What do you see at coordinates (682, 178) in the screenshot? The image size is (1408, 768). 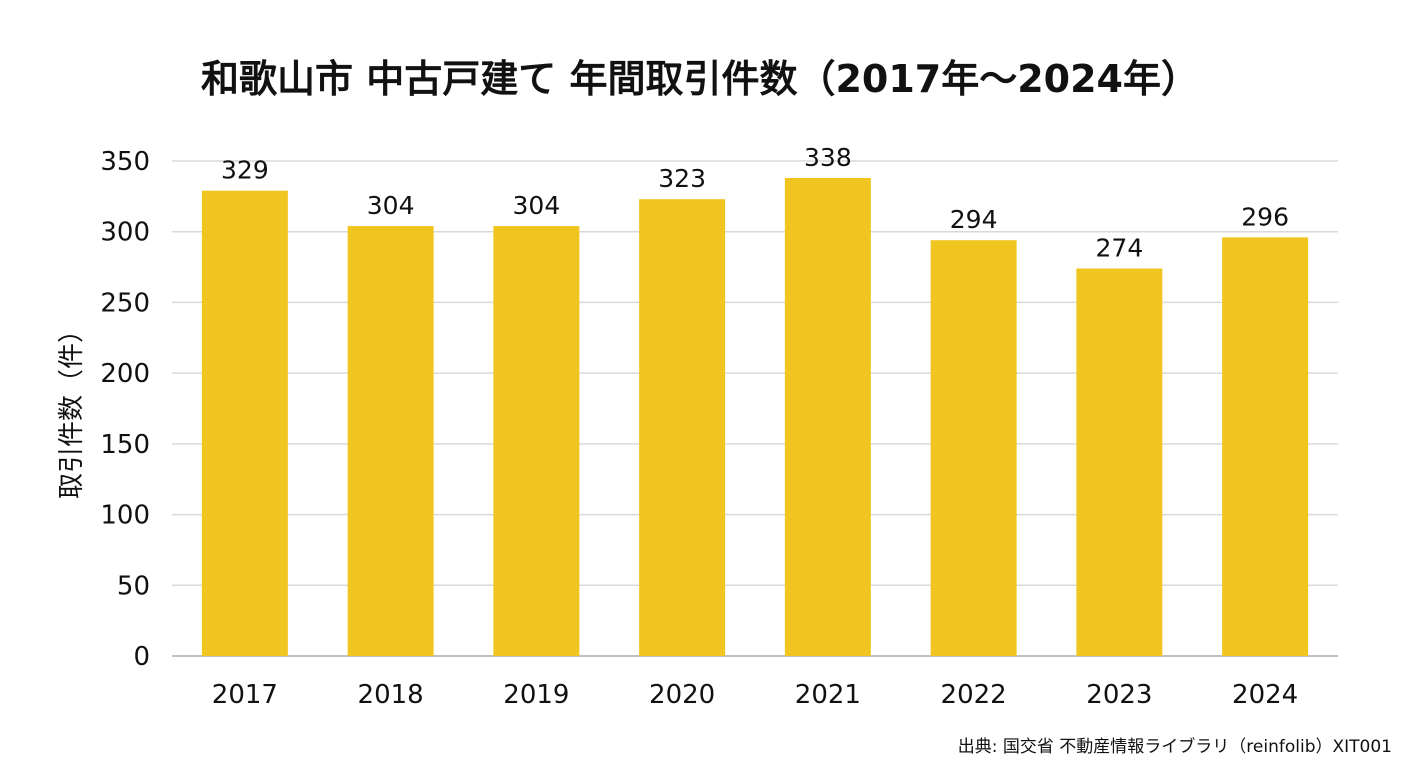 I see `data-label-2020: 323` at bounding box center [682, 178].